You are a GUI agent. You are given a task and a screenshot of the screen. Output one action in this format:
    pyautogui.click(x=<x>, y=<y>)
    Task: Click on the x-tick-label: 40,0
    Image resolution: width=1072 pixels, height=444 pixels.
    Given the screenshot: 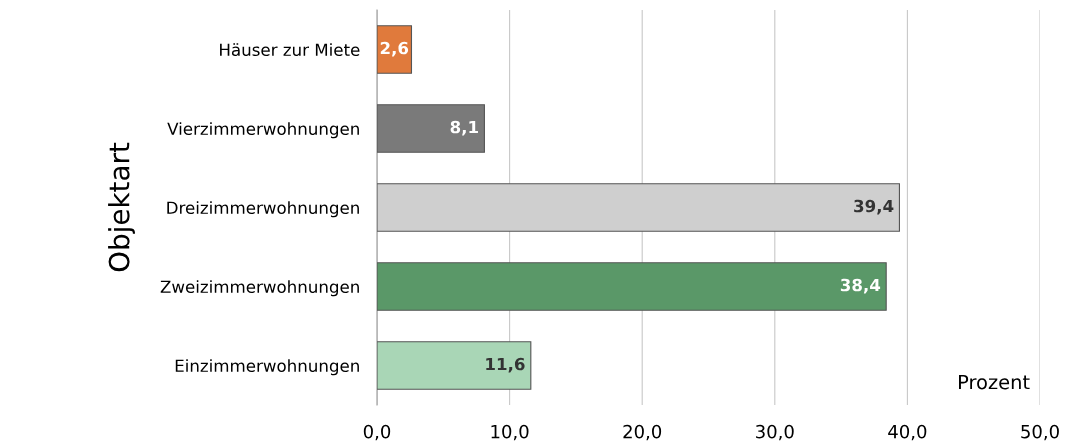 What is the action you would take?
    pyautogui.click(x=907, y=432)
    